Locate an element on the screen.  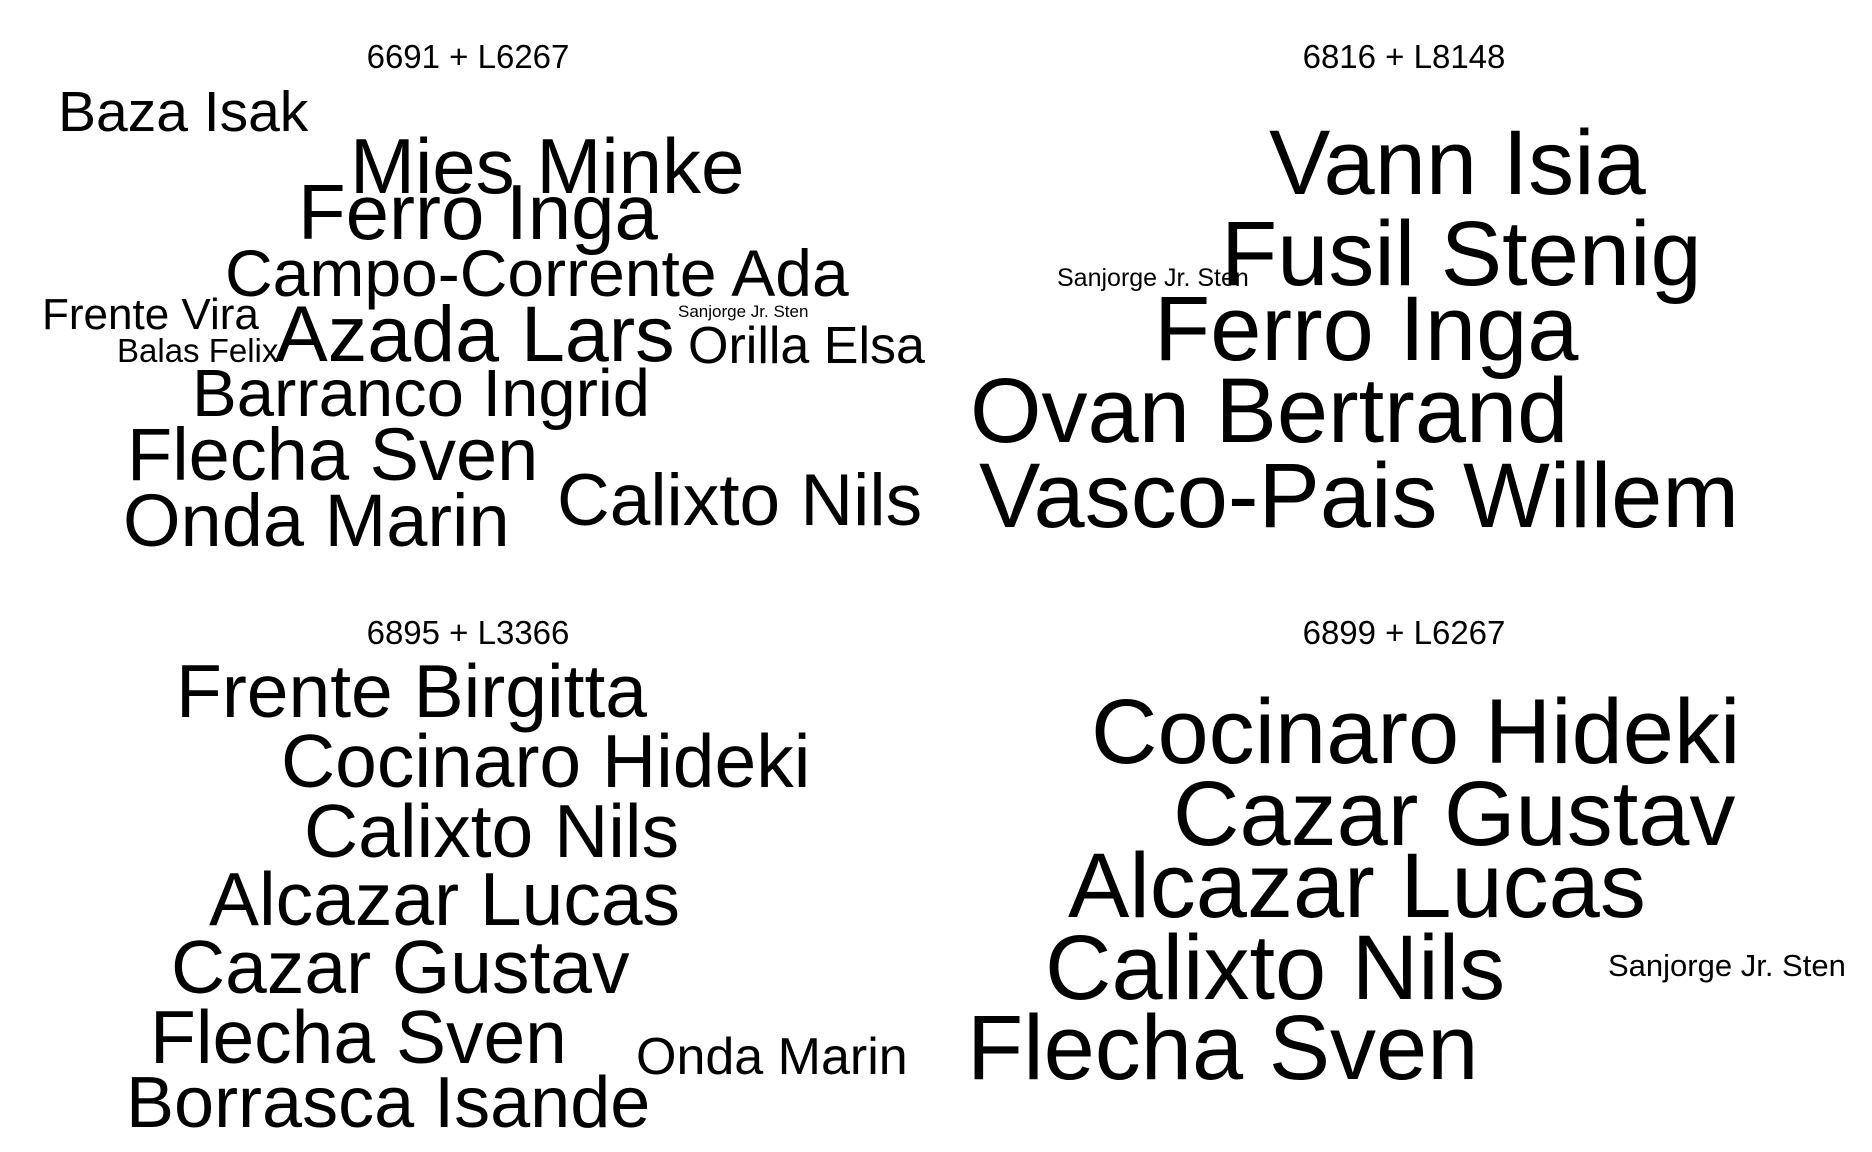
word-cloud-term: Azada Lars is located at coordinates (475, 333).